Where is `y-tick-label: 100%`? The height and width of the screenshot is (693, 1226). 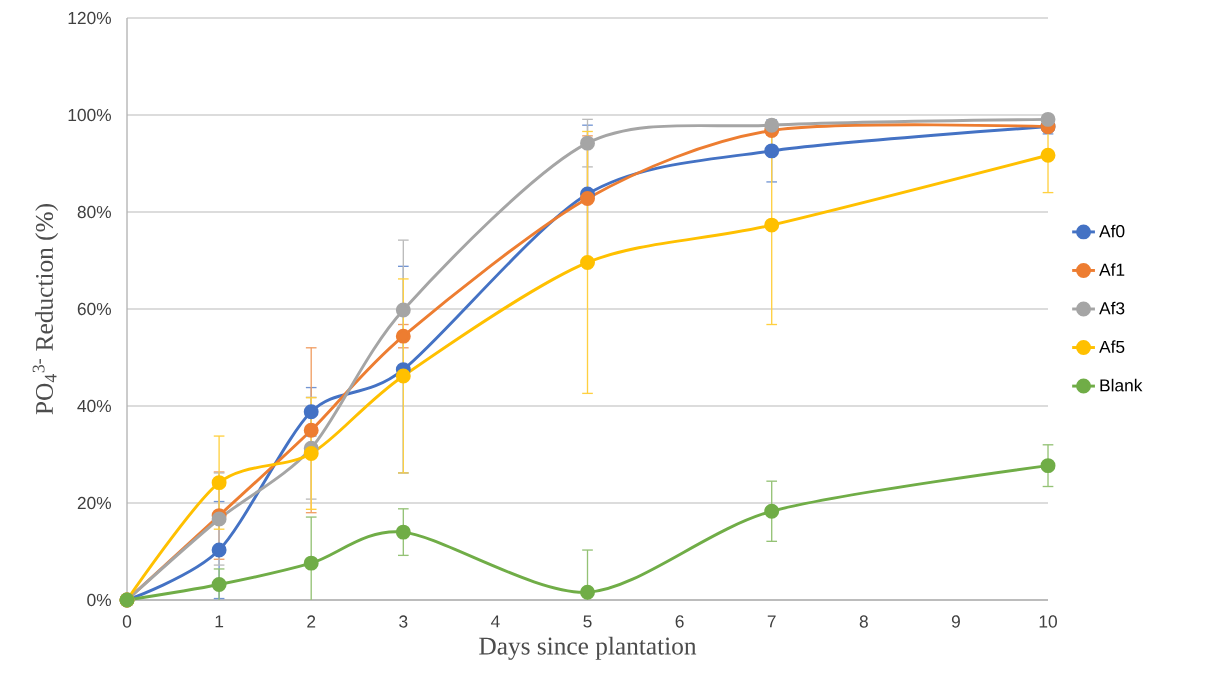
y-tick-label: 100% is located at coordinates (90, 115).